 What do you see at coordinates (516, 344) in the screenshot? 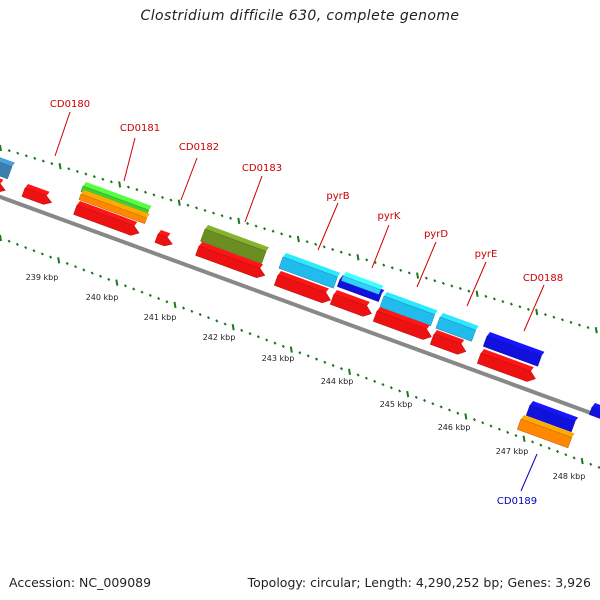
I see `feature-cd0188-blue-top` at bounding box center [516, 344].